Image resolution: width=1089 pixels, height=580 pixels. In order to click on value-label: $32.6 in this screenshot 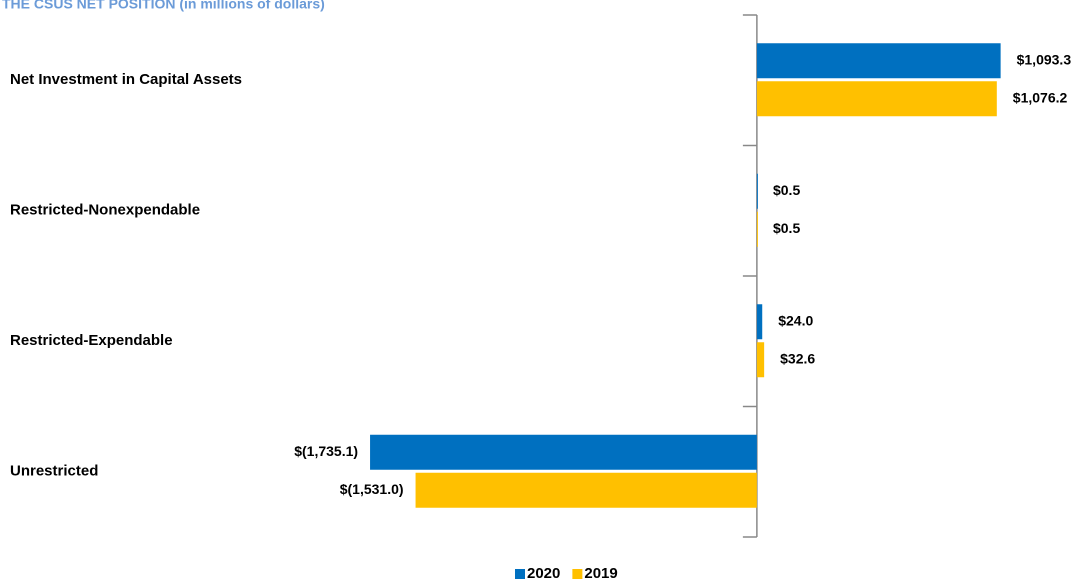, I will do `click(797, 358)`.